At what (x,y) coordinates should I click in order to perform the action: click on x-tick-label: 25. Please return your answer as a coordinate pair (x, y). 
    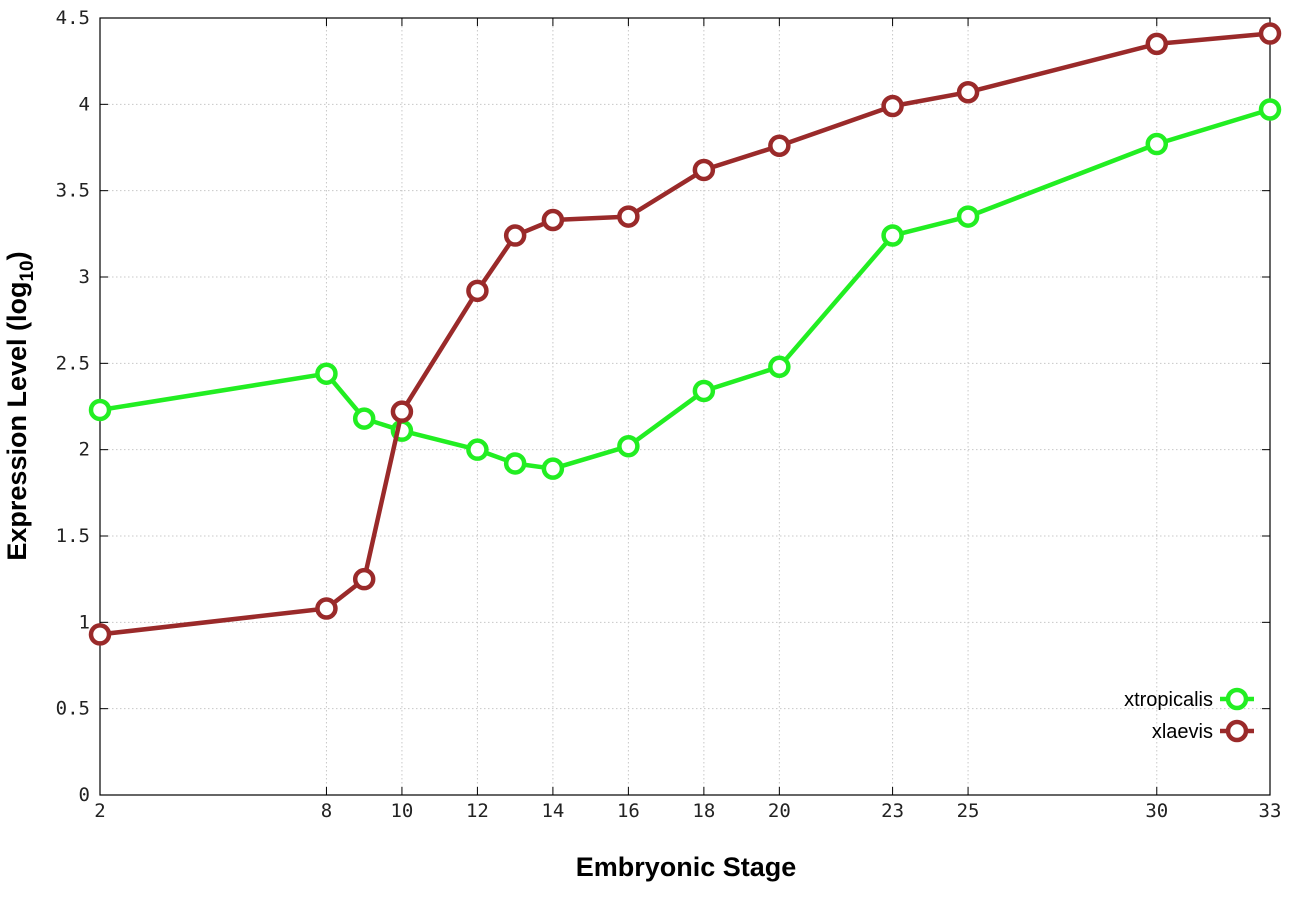
    Looking at the image, I should click on (968, 811).